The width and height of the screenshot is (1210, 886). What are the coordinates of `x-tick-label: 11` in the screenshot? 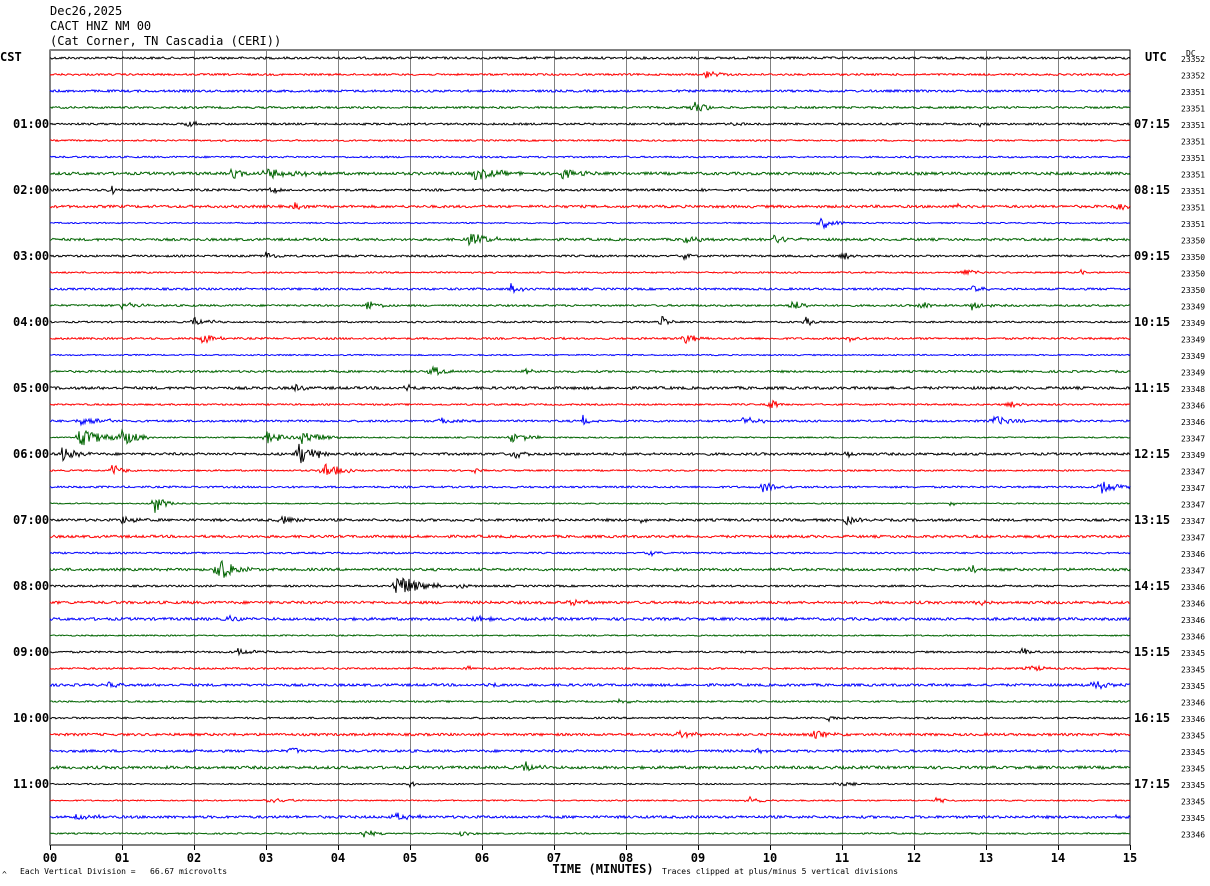 It's located at (842, 858).